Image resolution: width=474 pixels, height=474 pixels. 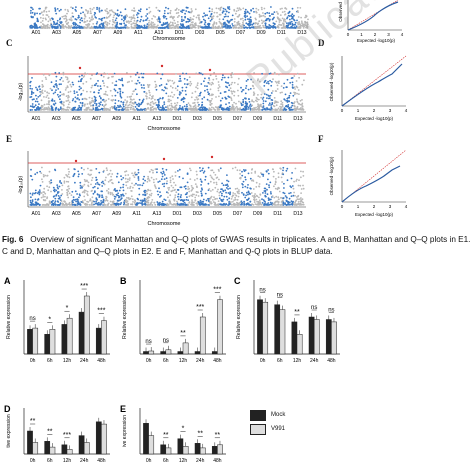 I want to click on category-tick-label: 48h, so click(x=101, y=361).